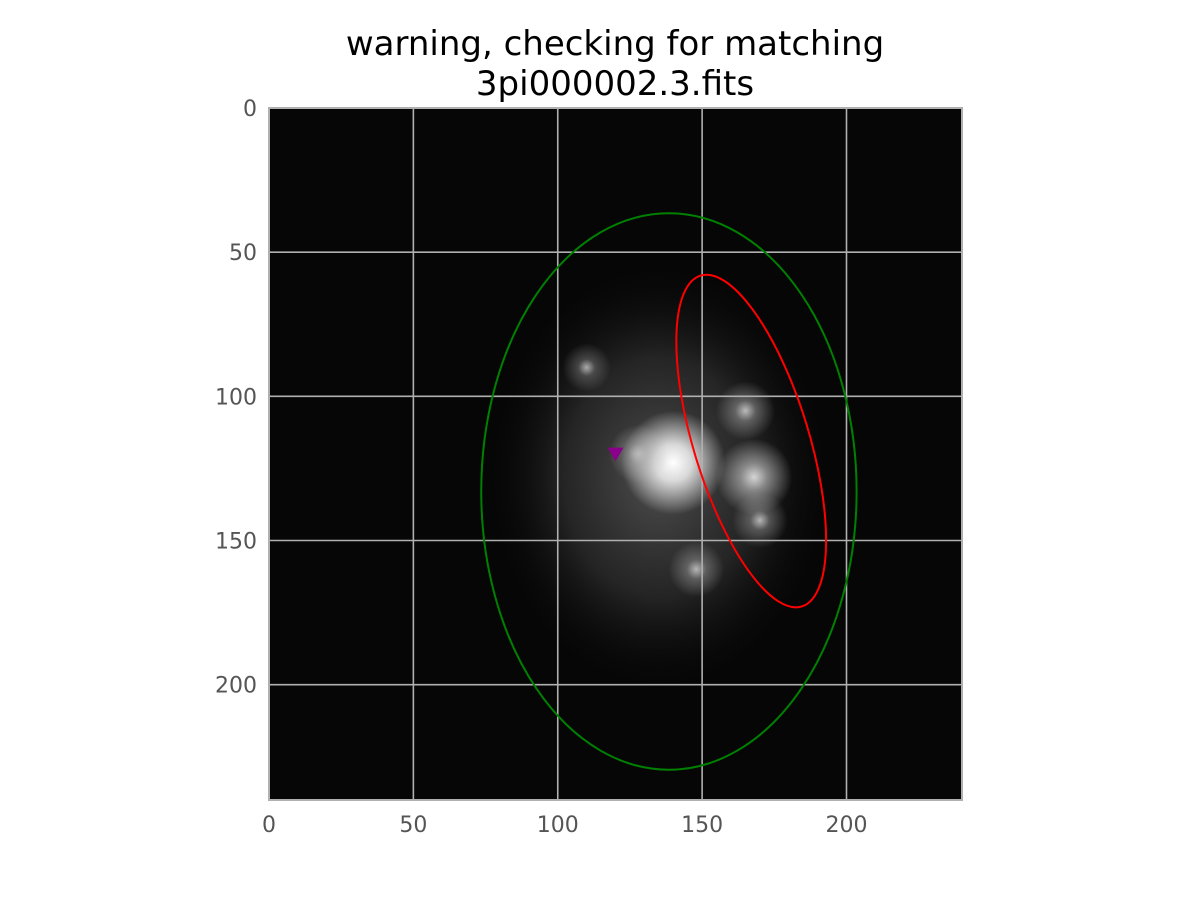 The image size is (1200, 900). Describe the element at coordinates (243, 253) in the screenshot. I see `y-tick-label: 50` at that location.